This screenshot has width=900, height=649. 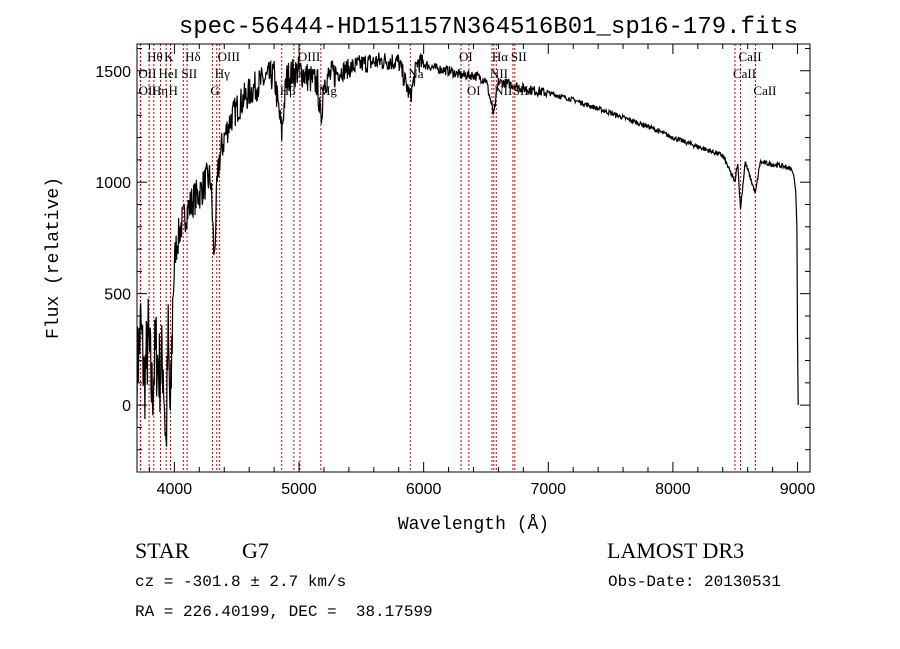 I want to click on y-tick-label: 500, so click(x=117, y=295).